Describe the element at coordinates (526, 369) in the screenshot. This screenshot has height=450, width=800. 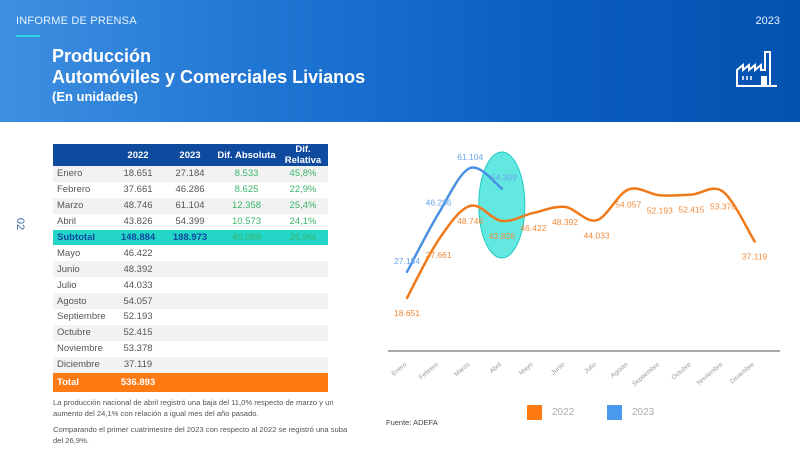
I see `x-tick-label: Mayo` at that location.